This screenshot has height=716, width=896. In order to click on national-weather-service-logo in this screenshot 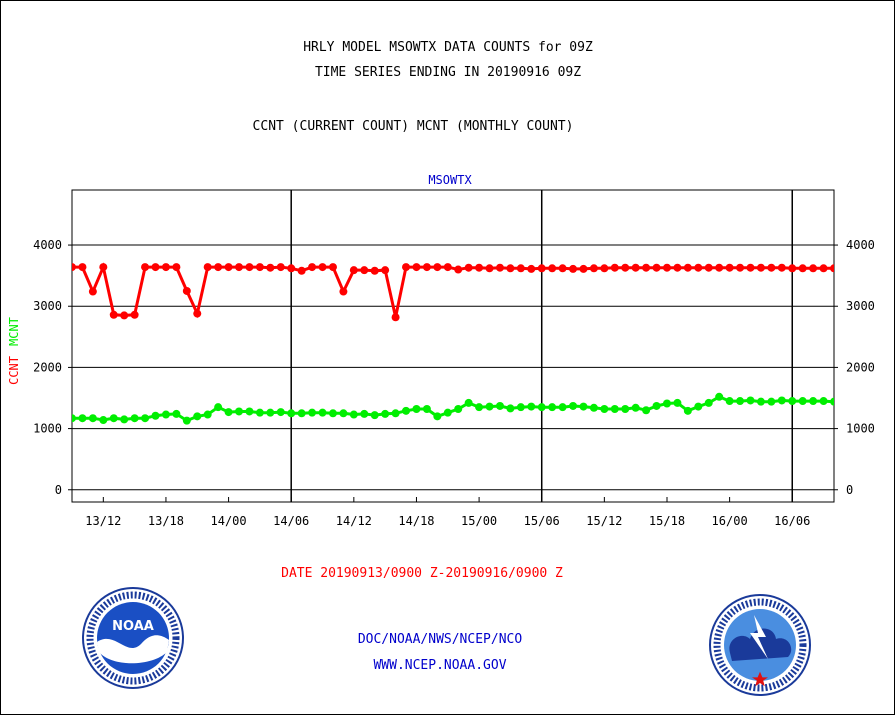, I will do `click(760, 645)`.